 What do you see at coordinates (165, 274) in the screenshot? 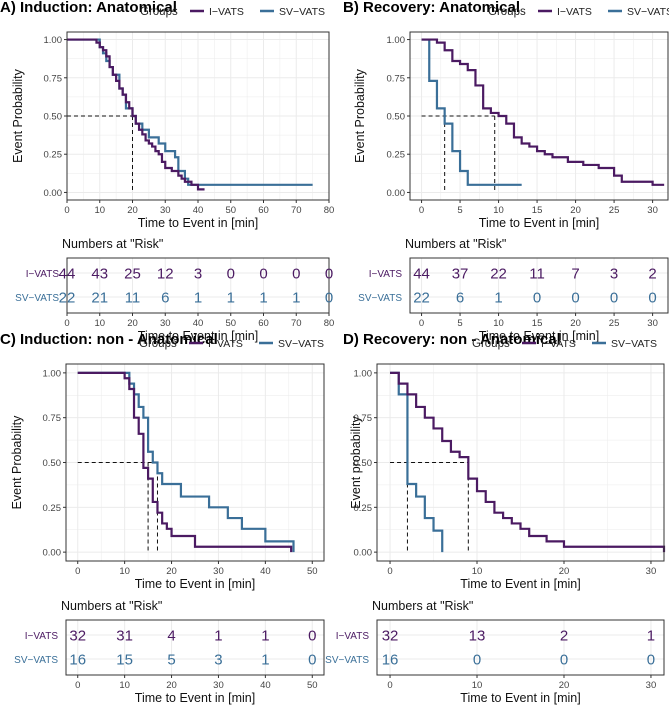
I see `risk-count: 12` at bounding box center [165, 274].